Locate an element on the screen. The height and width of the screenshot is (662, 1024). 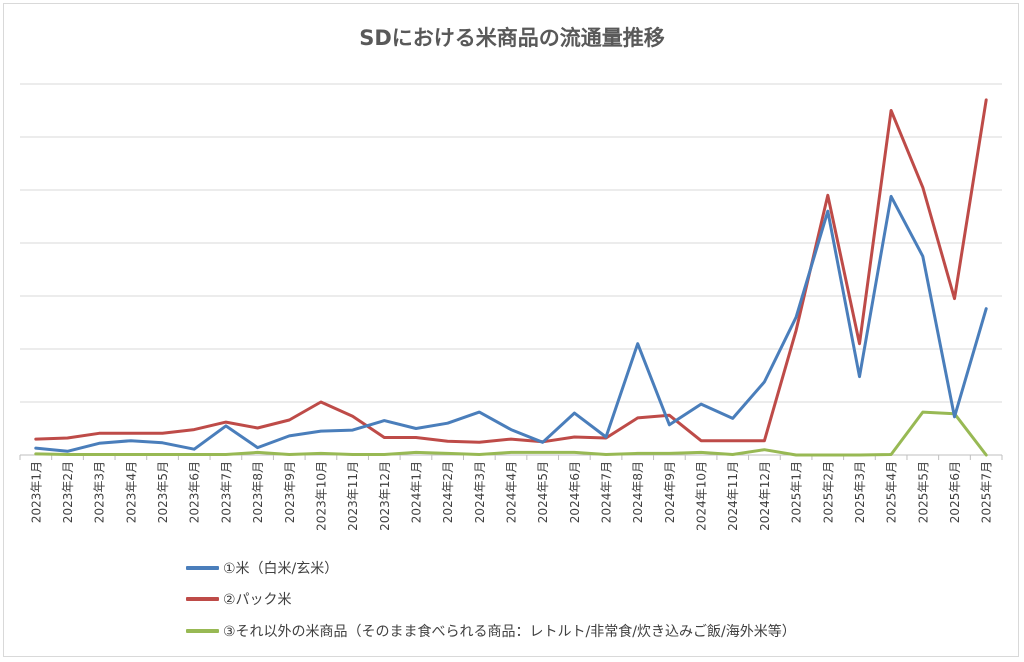
x-tick-label: 2023年5月 is located at coordinates (163, 492).